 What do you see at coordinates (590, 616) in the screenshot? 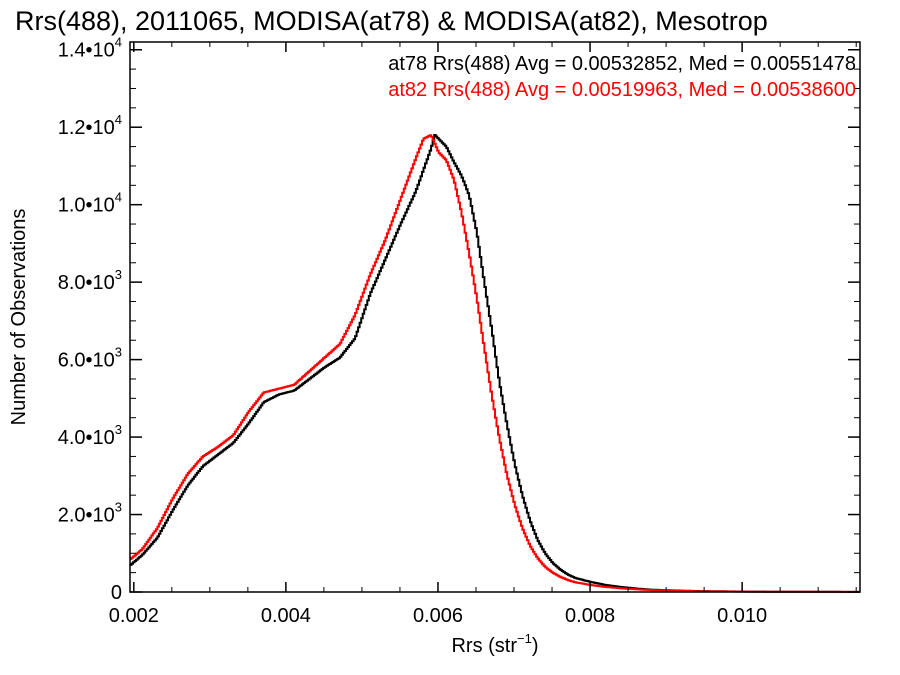
I see `x-tick-label: 0.008` at bounding box center [590, 616].